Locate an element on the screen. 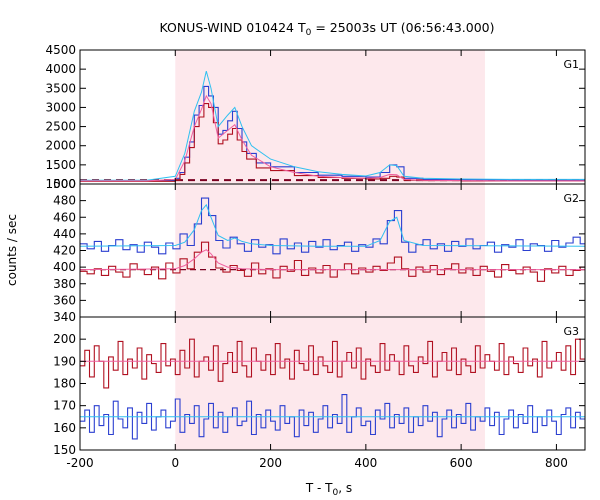 This screenshot has height=500, width=600. series-cyan-line is located at coordinates (332, 225).